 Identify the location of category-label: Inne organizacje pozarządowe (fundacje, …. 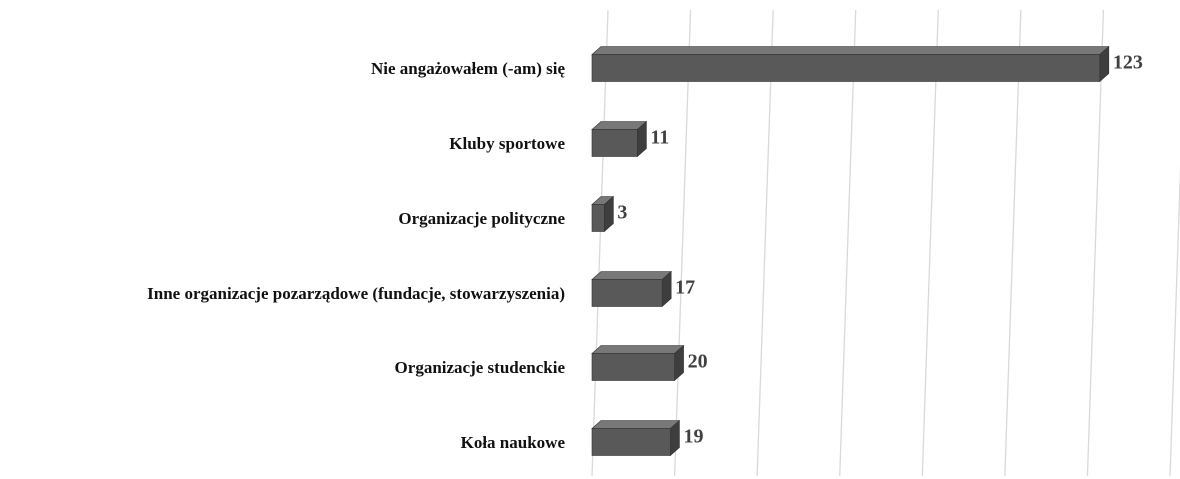
(356, 293).